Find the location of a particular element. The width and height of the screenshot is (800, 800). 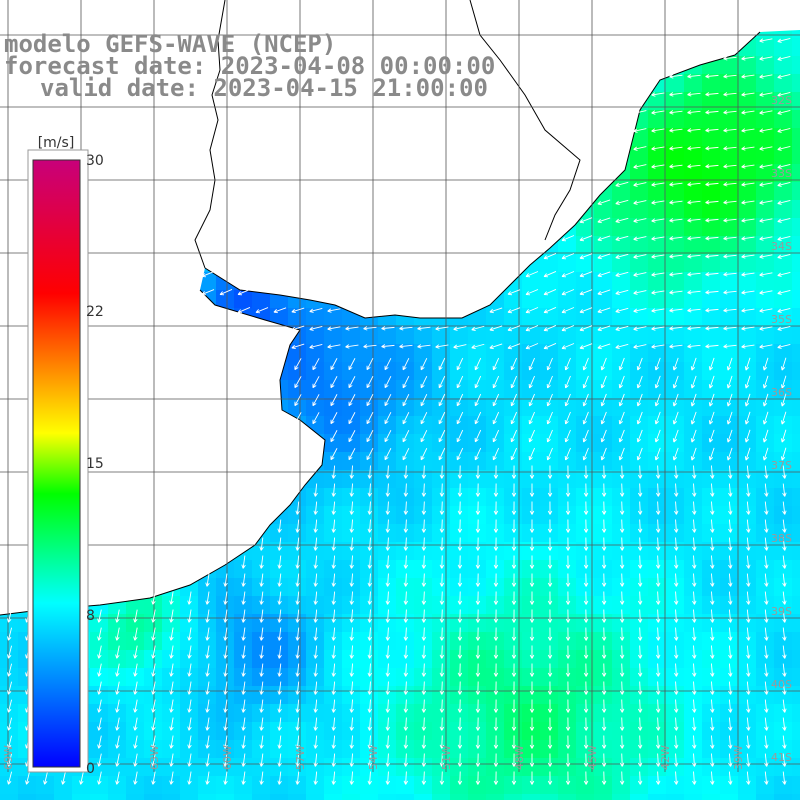

colorbar: [m/s] 30 22 15 8 0 is located at coordinates (65, 456).